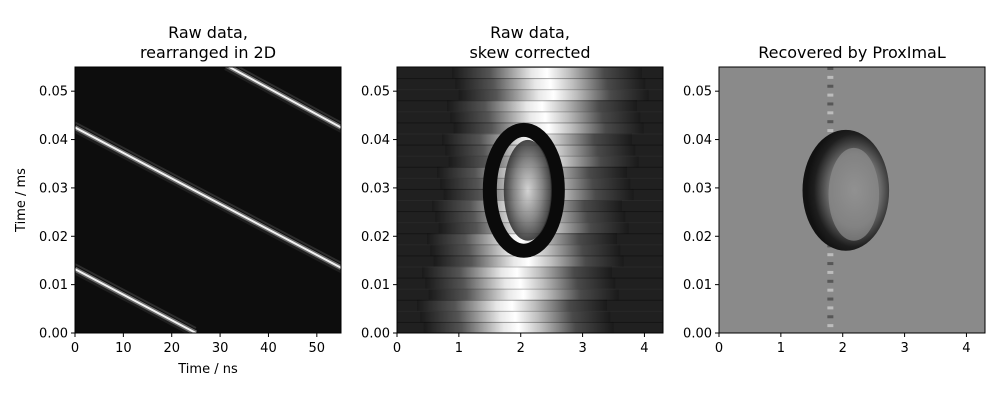 The height and width of the screenshot is (400, 1000). I want to click on heatmap-pattern, so click(846, 197).